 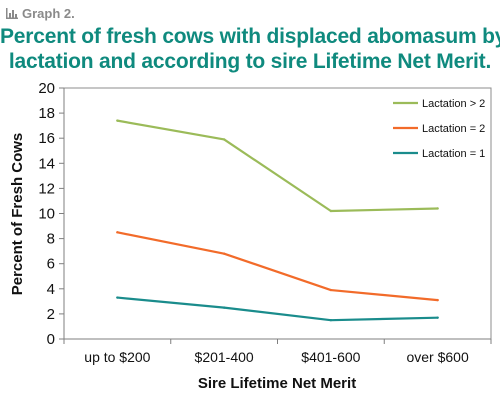 What do you see at coordinates (51, 314) in the screenshot?
I see `y-tick-label: 2` at bounding box center [51, 314].